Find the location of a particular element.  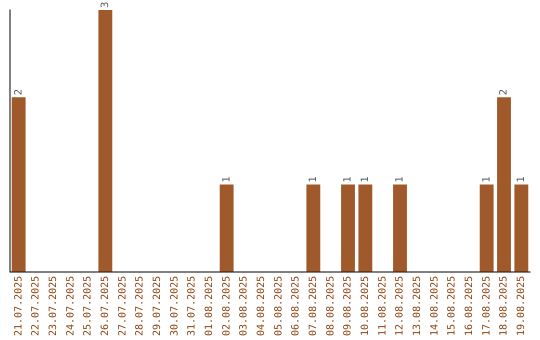

x-tick-label: 02.08.2025 is located at coordinates (226, 306).